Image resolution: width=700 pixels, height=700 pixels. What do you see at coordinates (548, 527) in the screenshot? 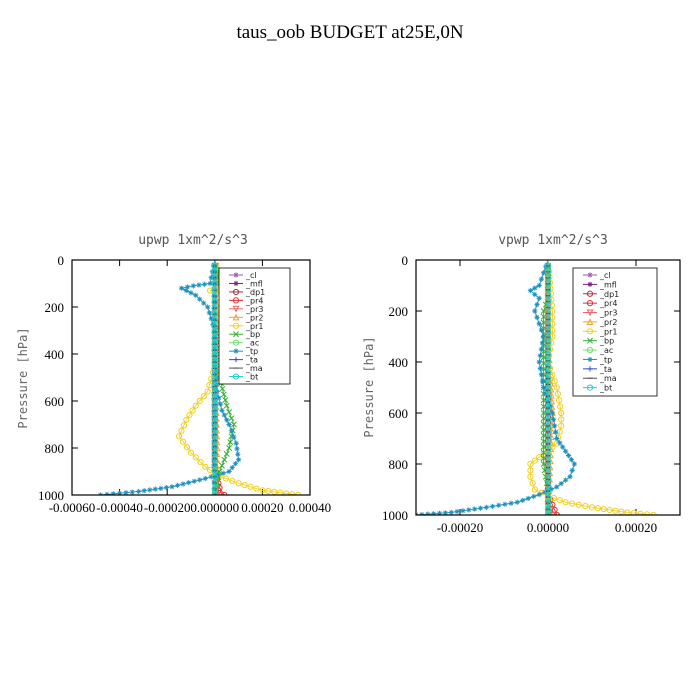
I see `vpwp-x-tick-label: 0.00000` at bounding box center [548, 527].